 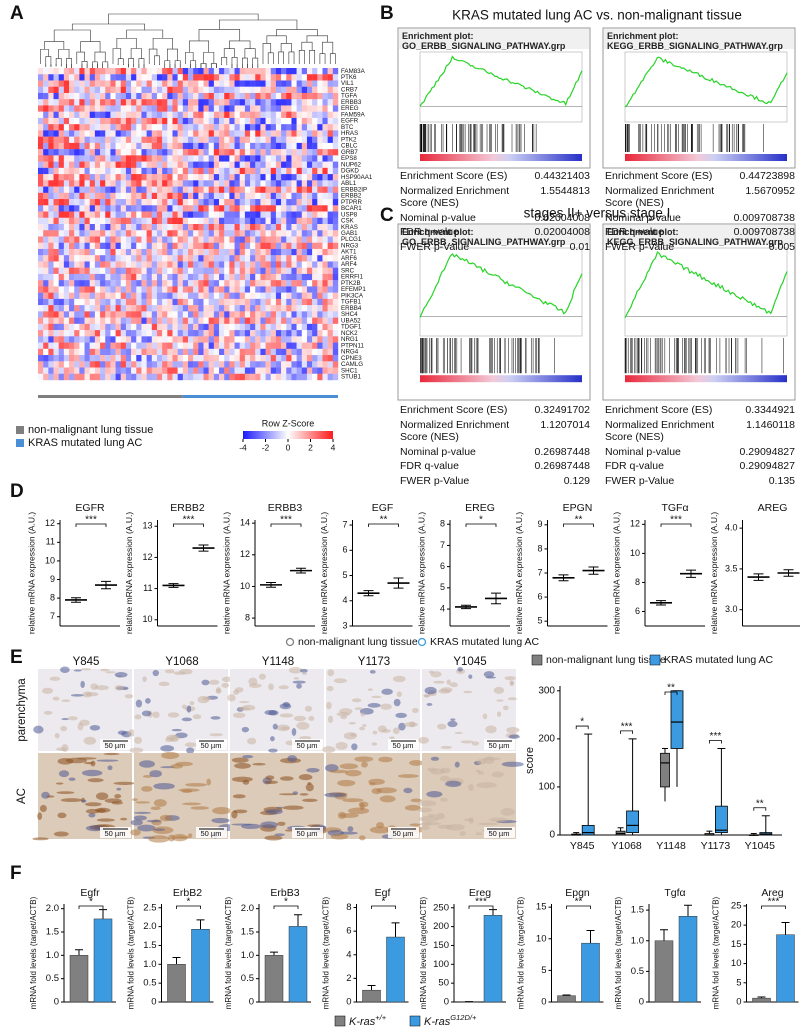 I want to click on significance-label: *, so click(x=91, y=902).